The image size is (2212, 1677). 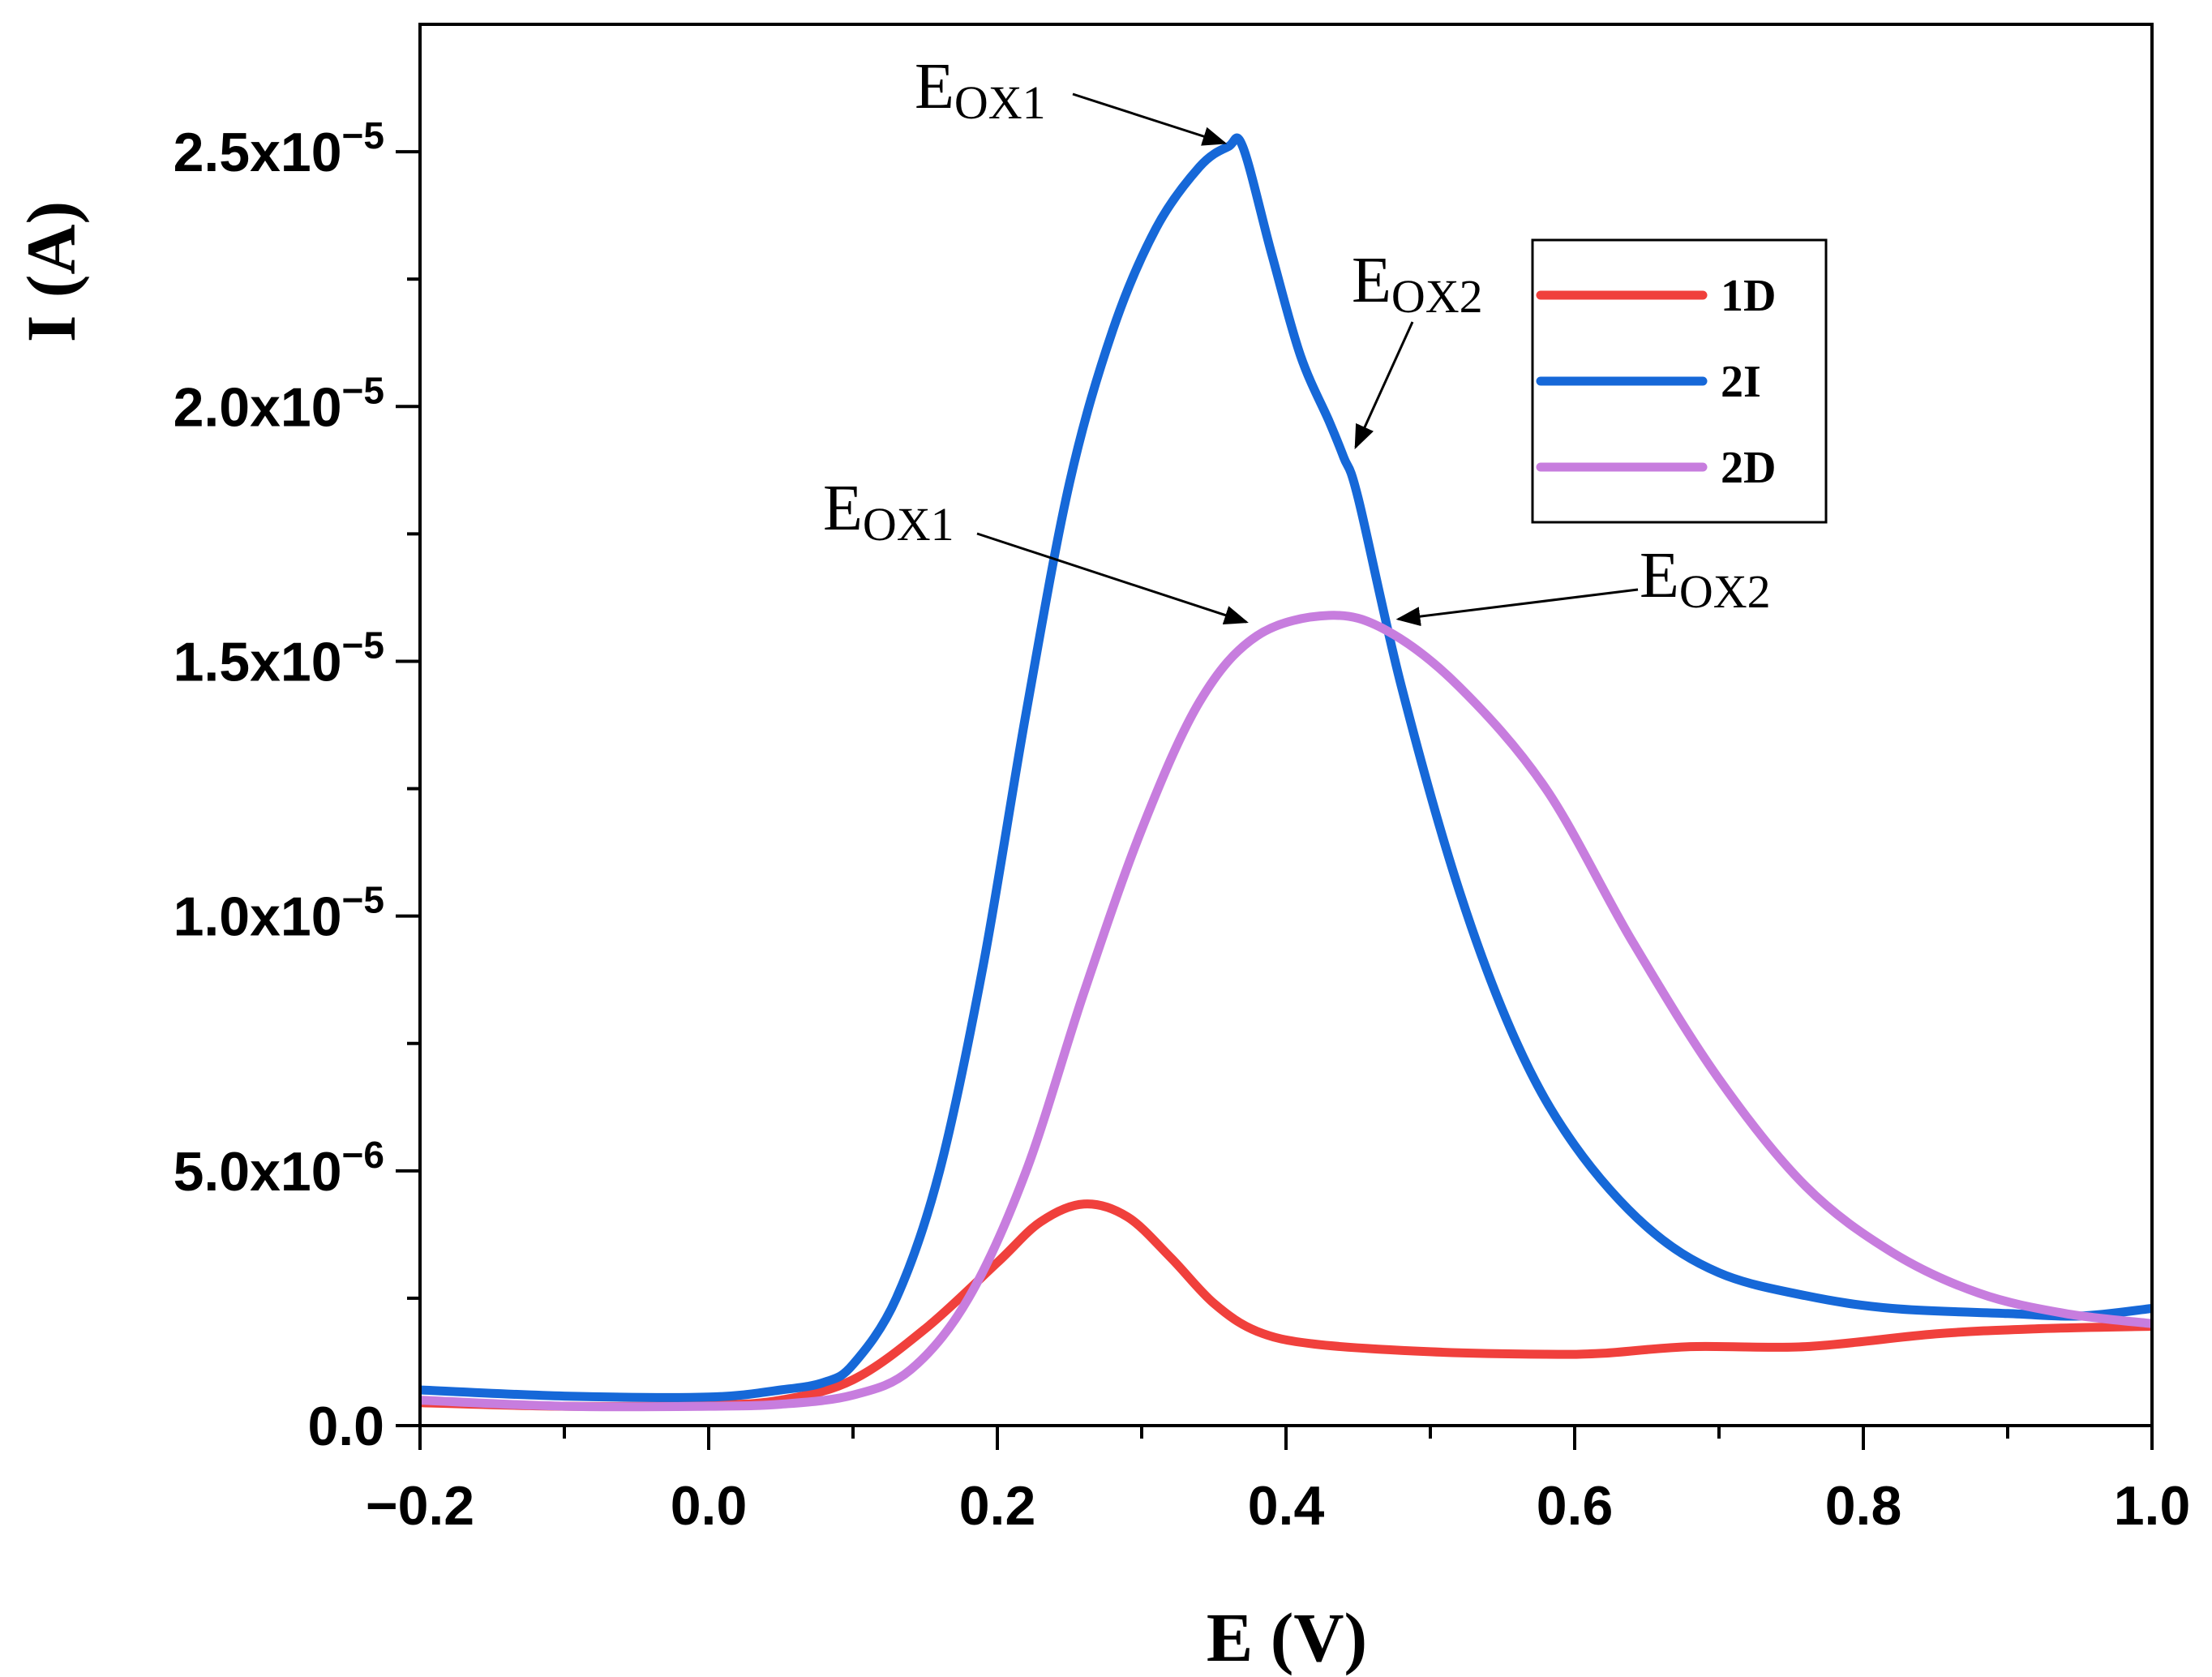 What do you see at coordinates (1679, 381) in the screenshot?
I see `legend: 1D 2I 2D` at bounding box center [1679, 381].